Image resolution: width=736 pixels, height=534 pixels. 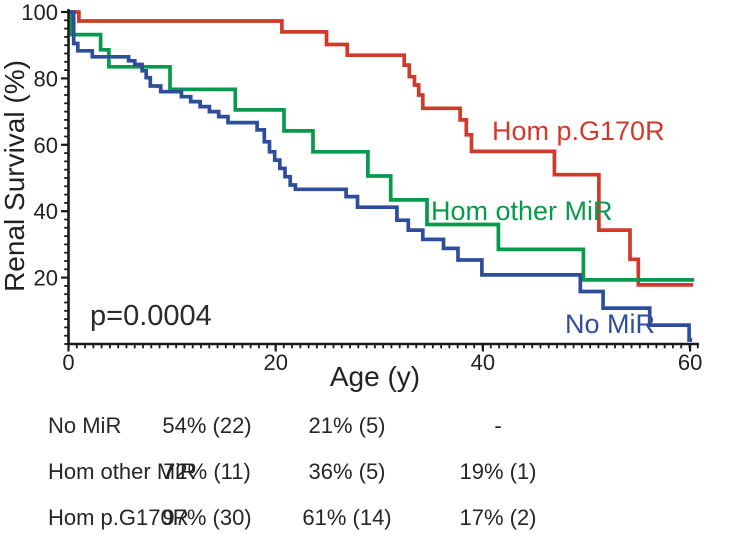 What do you see at coordinates (122, 471) in the screenshot?
I see `table-row-label: Hom other MiR` at bounding box center [122, 471].